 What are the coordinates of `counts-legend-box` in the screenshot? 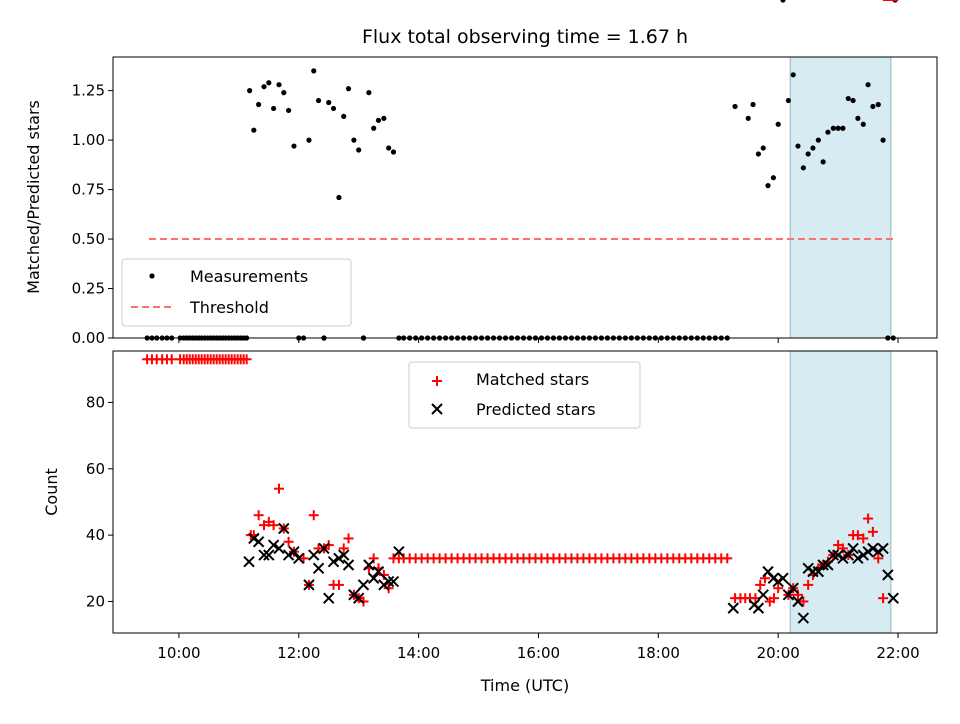 It's located at (524, 395).